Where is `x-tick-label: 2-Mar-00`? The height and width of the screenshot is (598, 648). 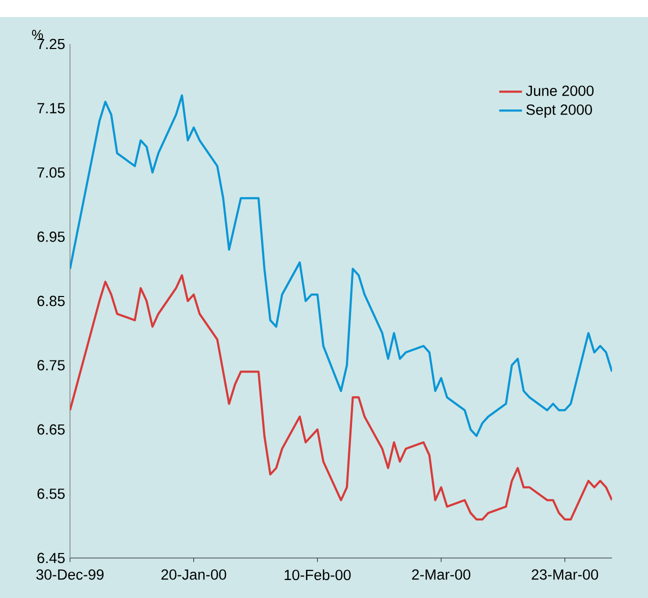
x-tick-label: 2-Mar-00 is located at coordinates (441, 574).